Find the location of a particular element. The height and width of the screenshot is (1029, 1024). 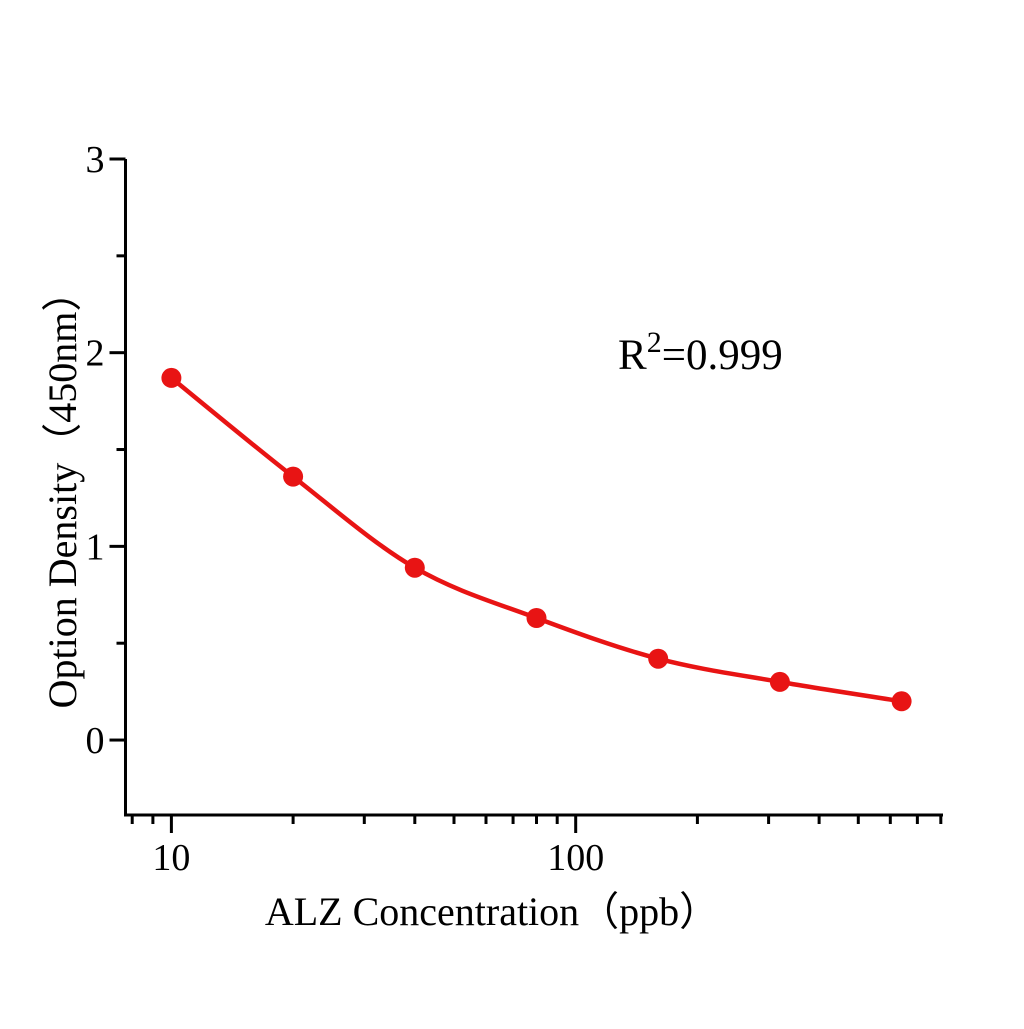

y-axis-tick-label: 3 is located at coordinates (95, 160).